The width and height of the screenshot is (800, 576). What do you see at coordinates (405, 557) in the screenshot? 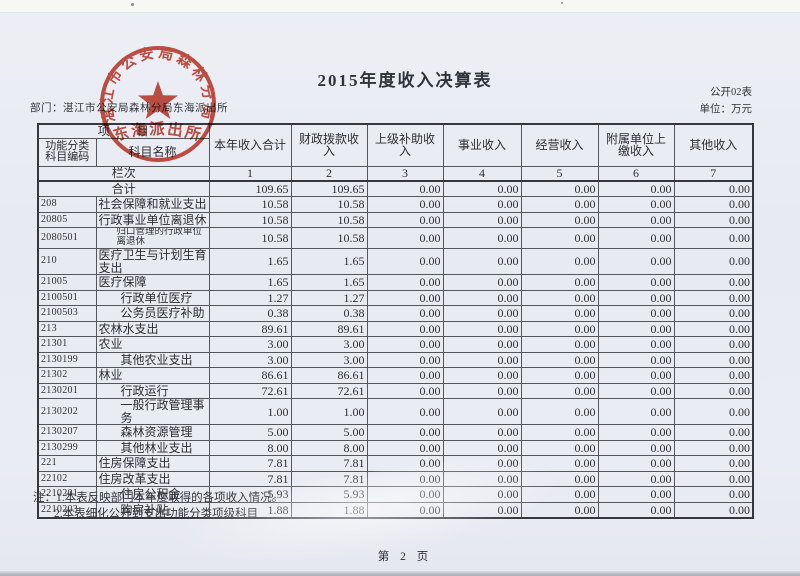
I see `page-number: 第 2 页` at bounding box center [405, 557].